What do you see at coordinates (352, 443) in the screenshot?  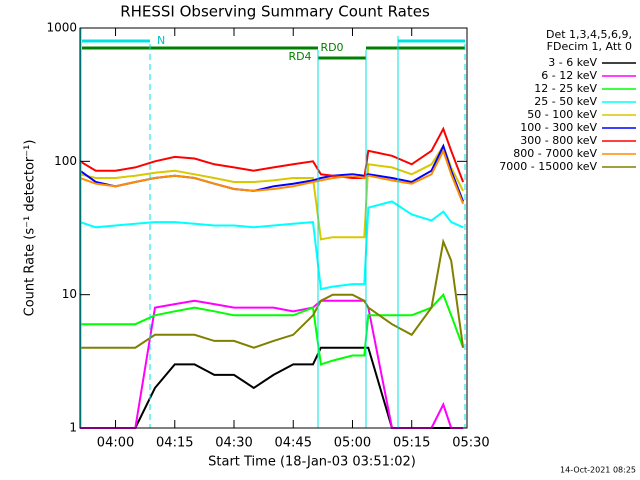 I see `x-tick-label: 05:00` at bounding box center [352, 443].